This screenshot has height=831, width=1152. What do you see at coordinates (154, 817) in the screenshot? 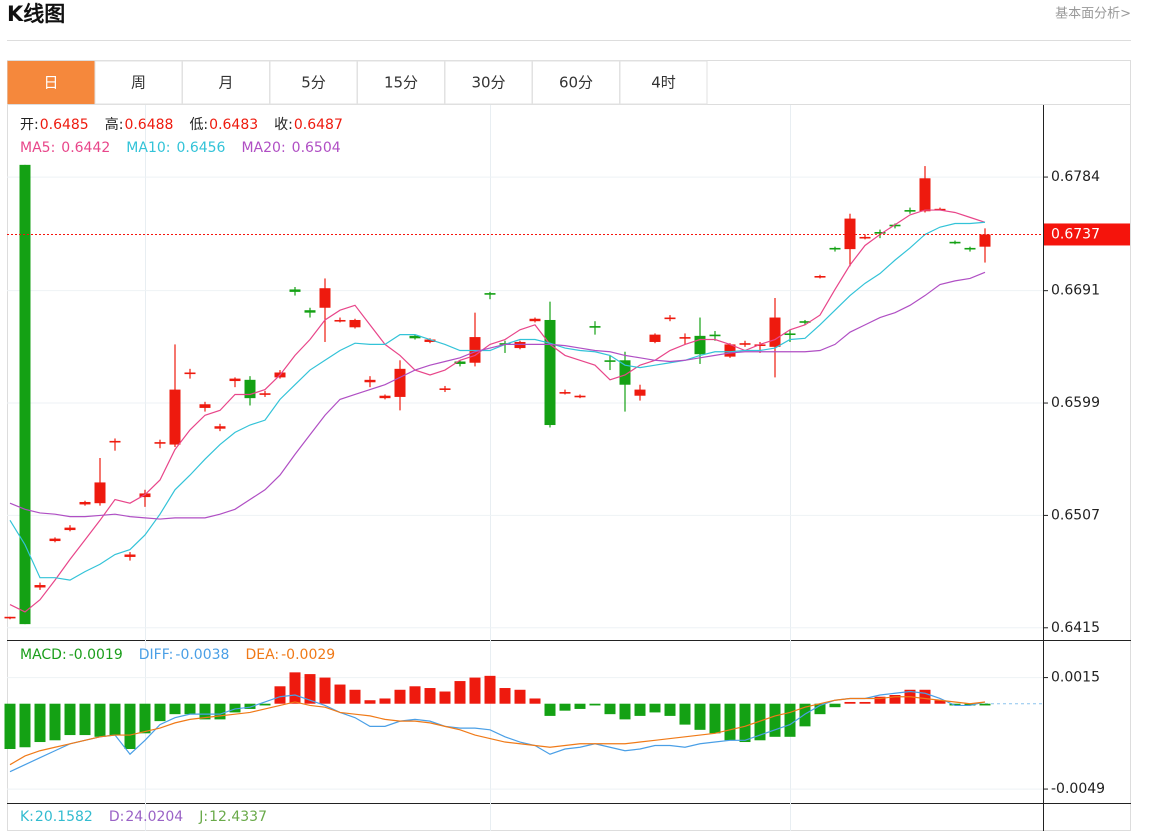
I see `legend-value: 24.0204` at bounding box center [154, 817].